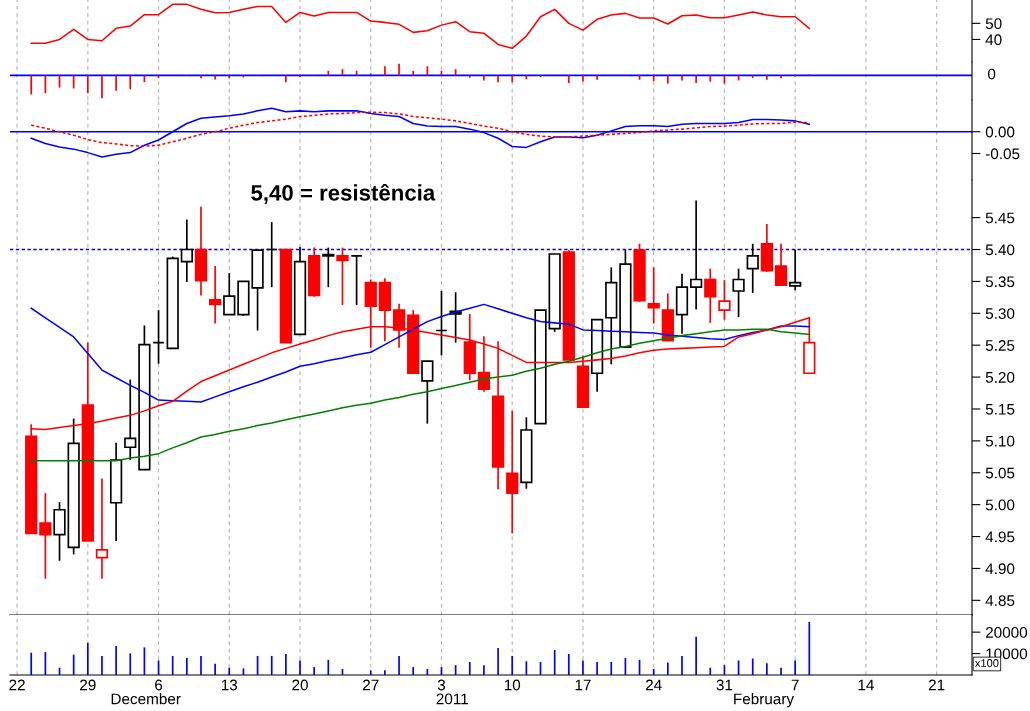 The width and height of the screenshot is (1030, 711). Describe the element at coordinates (512, 685) in the screenshot. I see `x-tick-label: 10` at that location.